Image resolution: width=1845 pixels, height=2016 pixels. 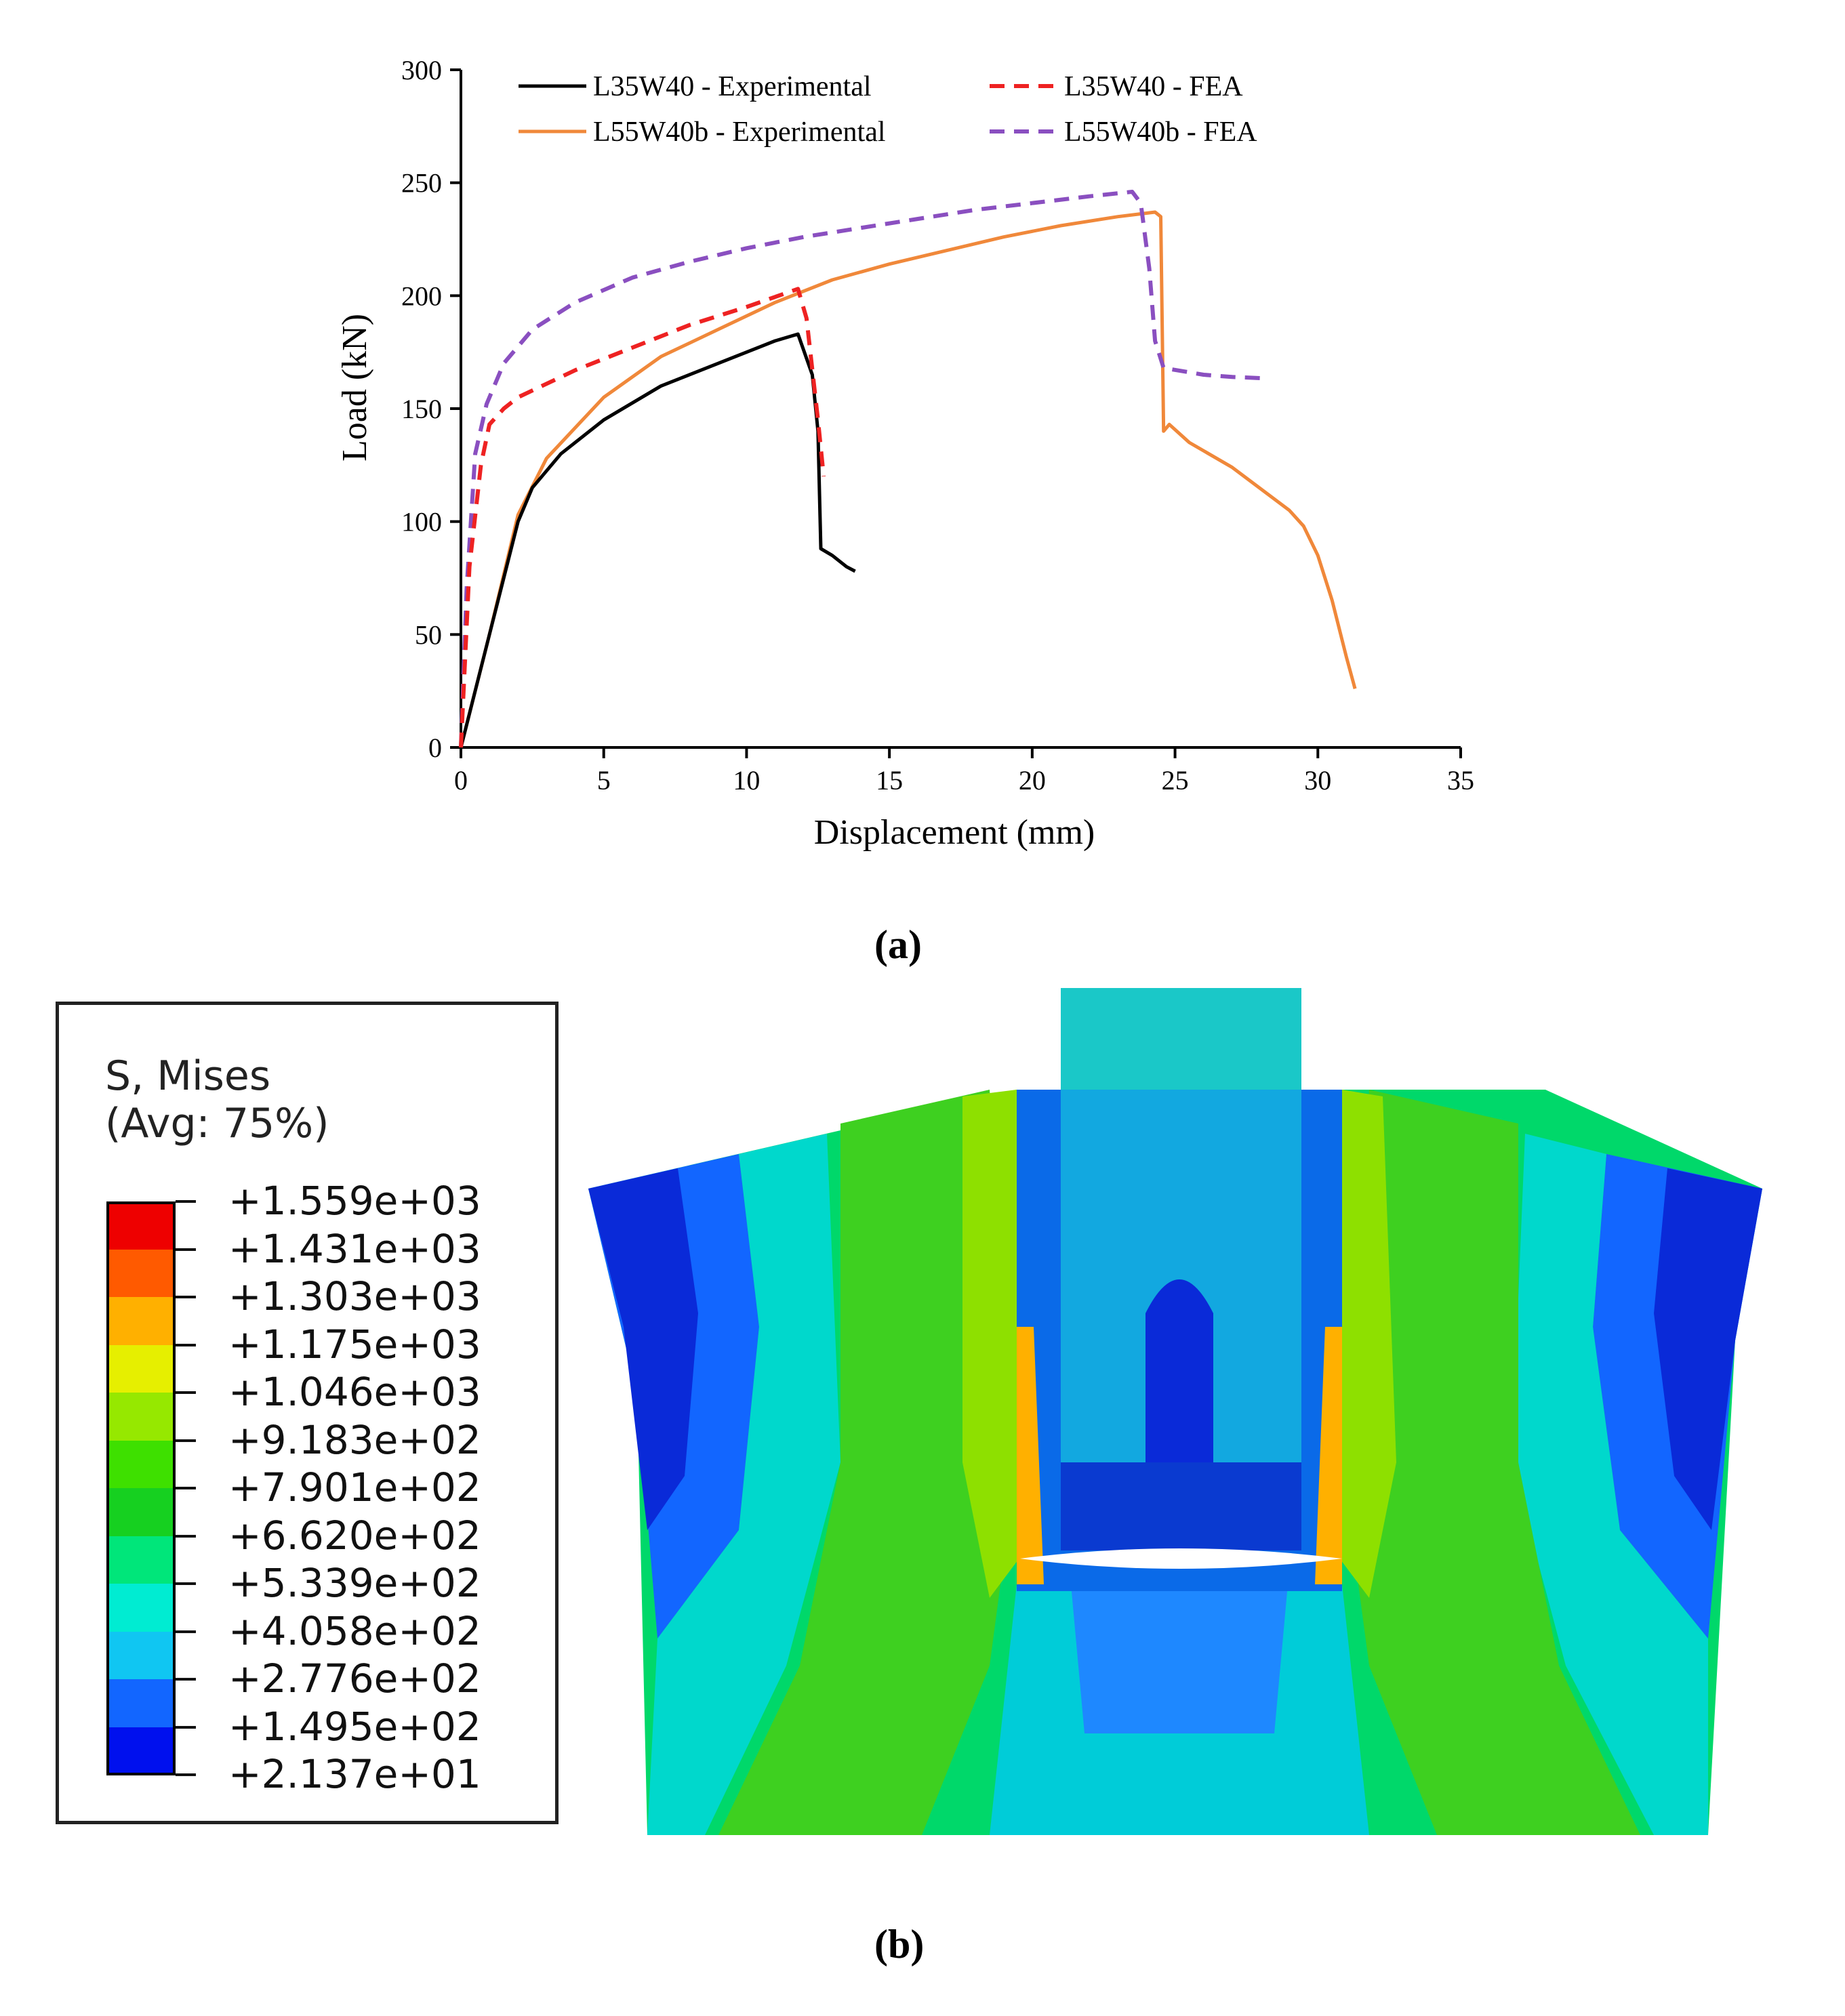 What do you see at coordinates (355, 387) in the screenshot?
I see `y-axis-label: Load (kN)` at bounding box center [355, 387].